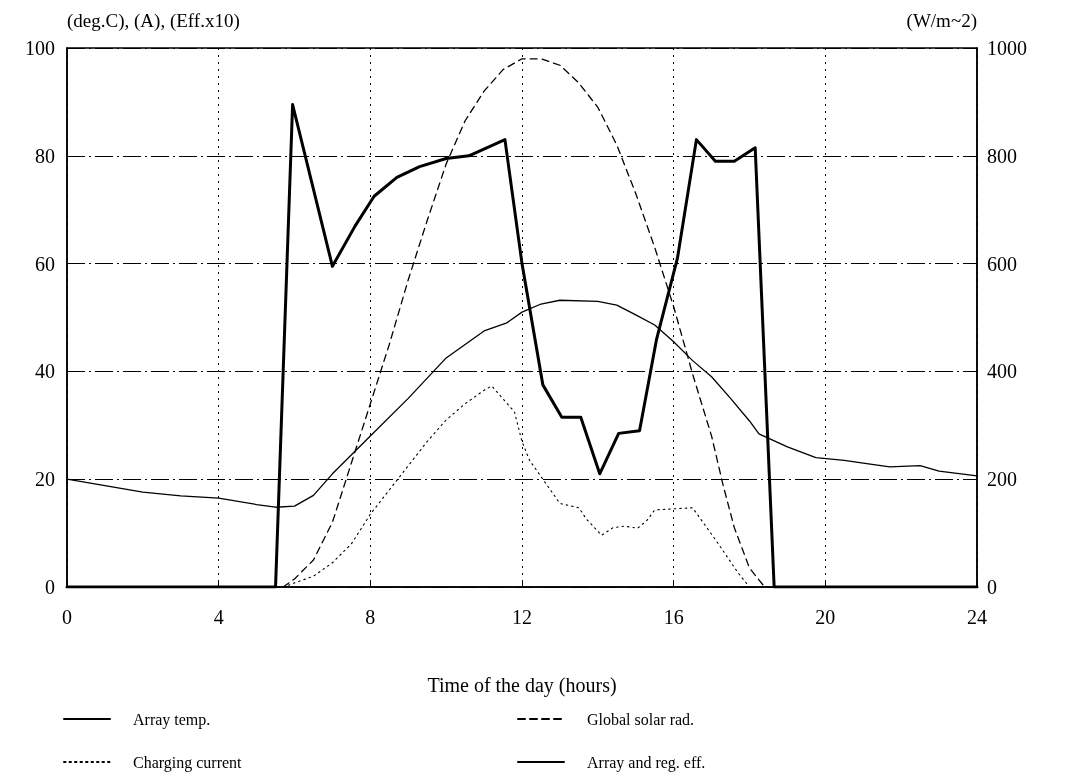  Describe the element at coordinates (825, 617) in the screenshot. I see `x-tick-label: 20` at that location.